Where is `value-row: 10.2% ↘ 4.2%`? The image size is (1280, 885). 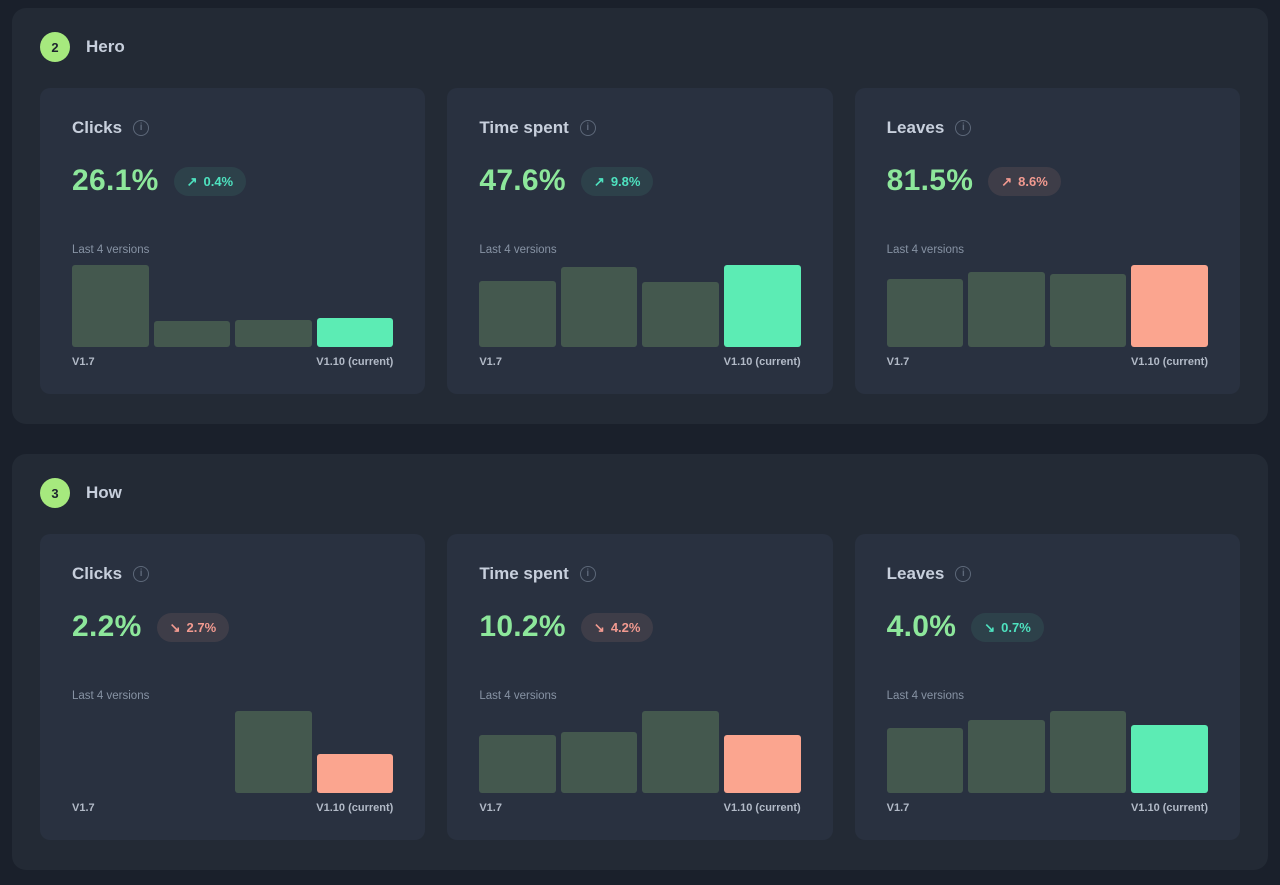
value-row: 10.2% ↘ 4.2% is located at coordinates (639, 627).